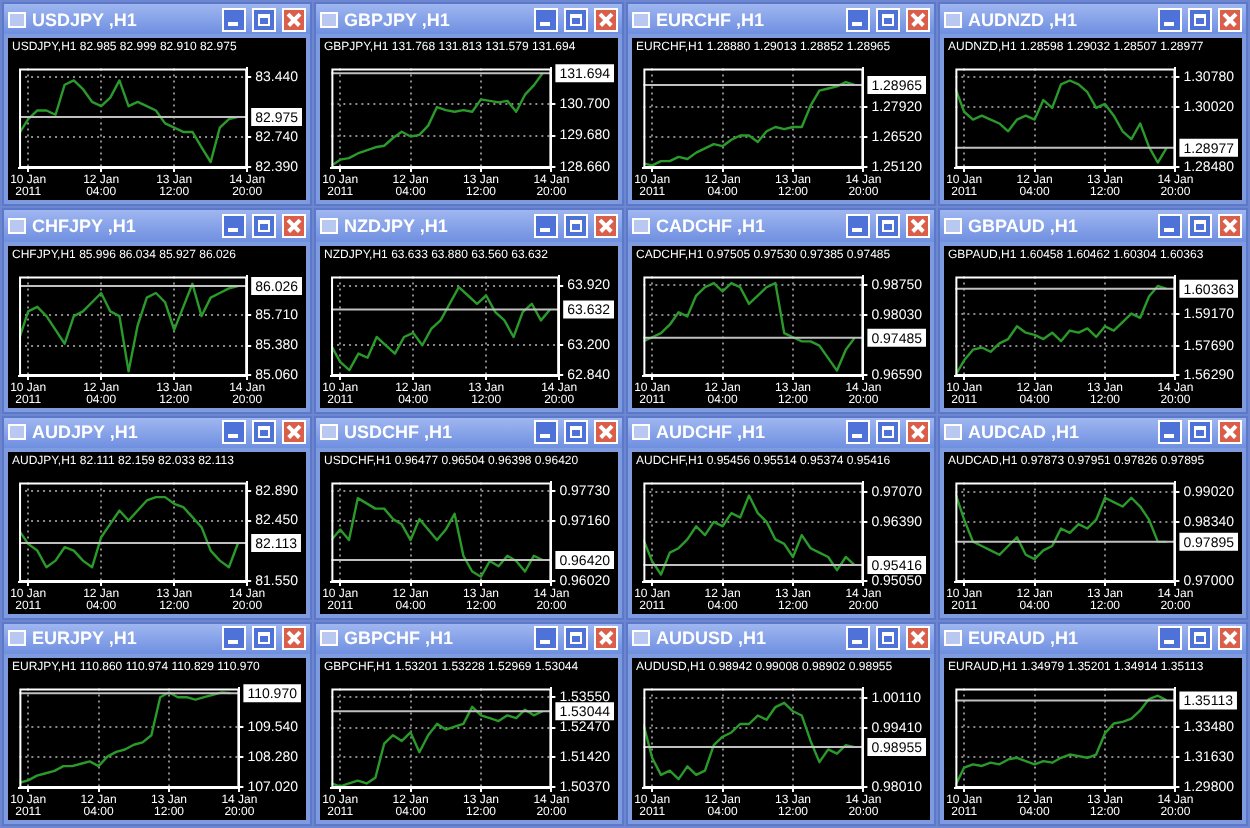 The image size is (1250, 828). What do you see at coordinates (1024, 225) in the screenshot?
I see `chart-title: GBPAUD ,H1` at bounding box center [1024, 225].